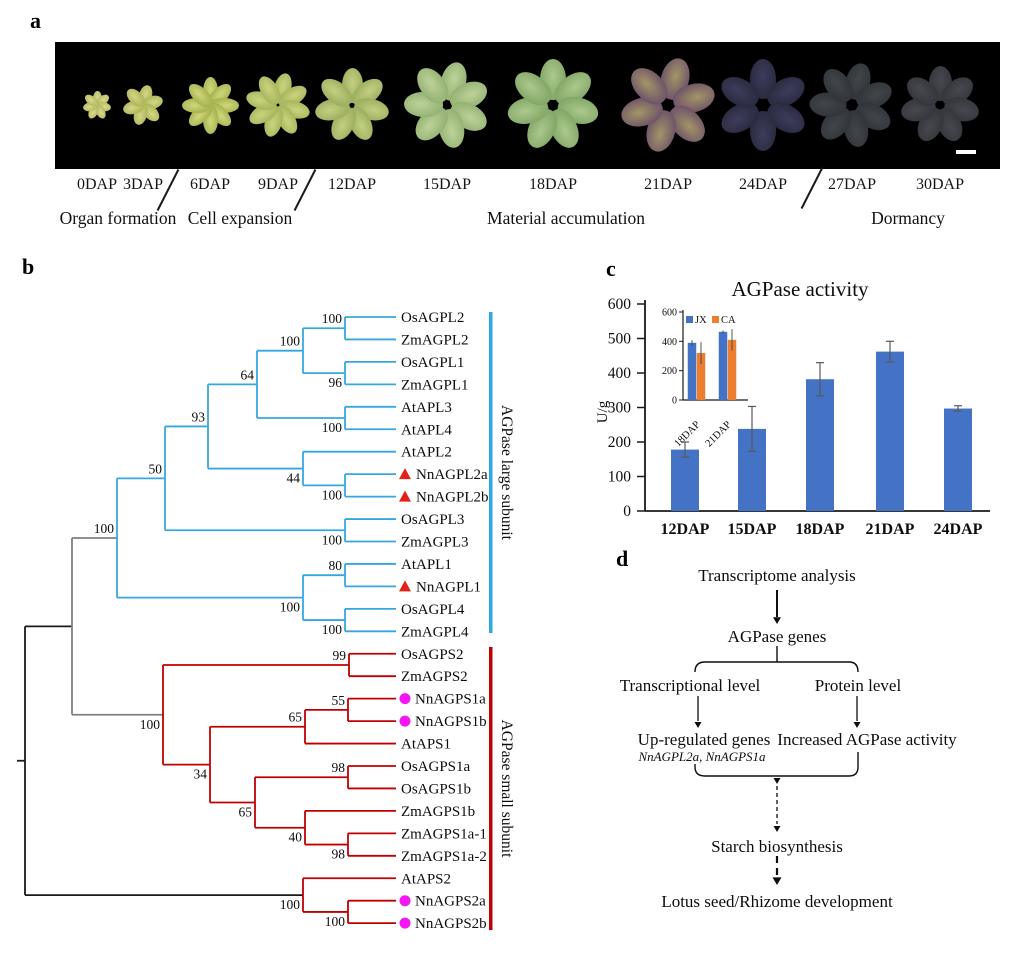 The width and height of the screenshot is (1026, 960). I want to click on bar-18DAP, so click(820, 445).